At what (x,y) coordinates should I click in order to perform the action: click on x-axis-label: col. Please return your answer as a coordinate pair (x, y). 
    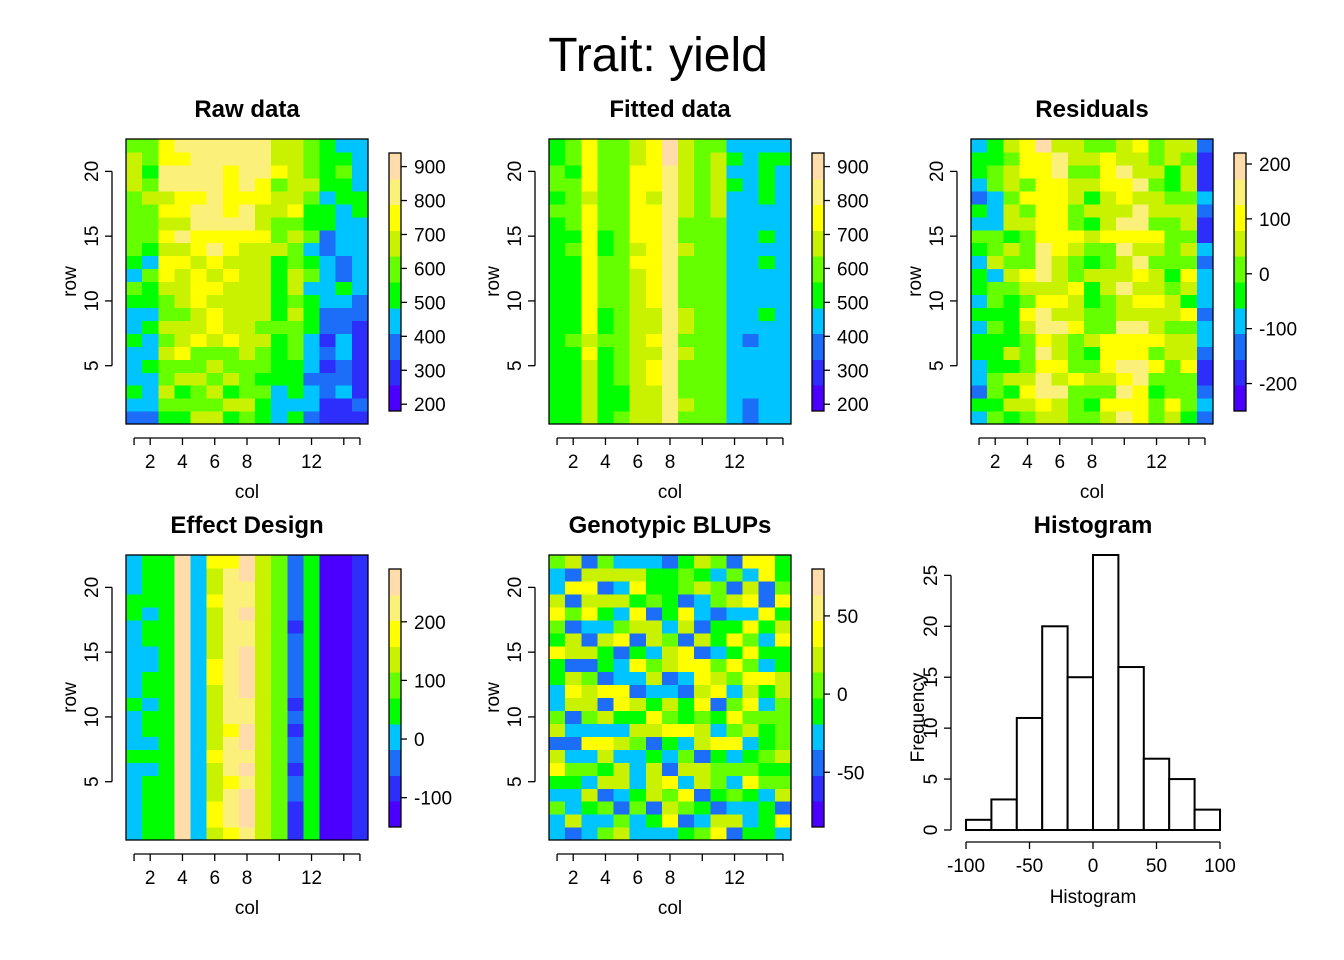
    Looking at the image, I should click on (247, 908).